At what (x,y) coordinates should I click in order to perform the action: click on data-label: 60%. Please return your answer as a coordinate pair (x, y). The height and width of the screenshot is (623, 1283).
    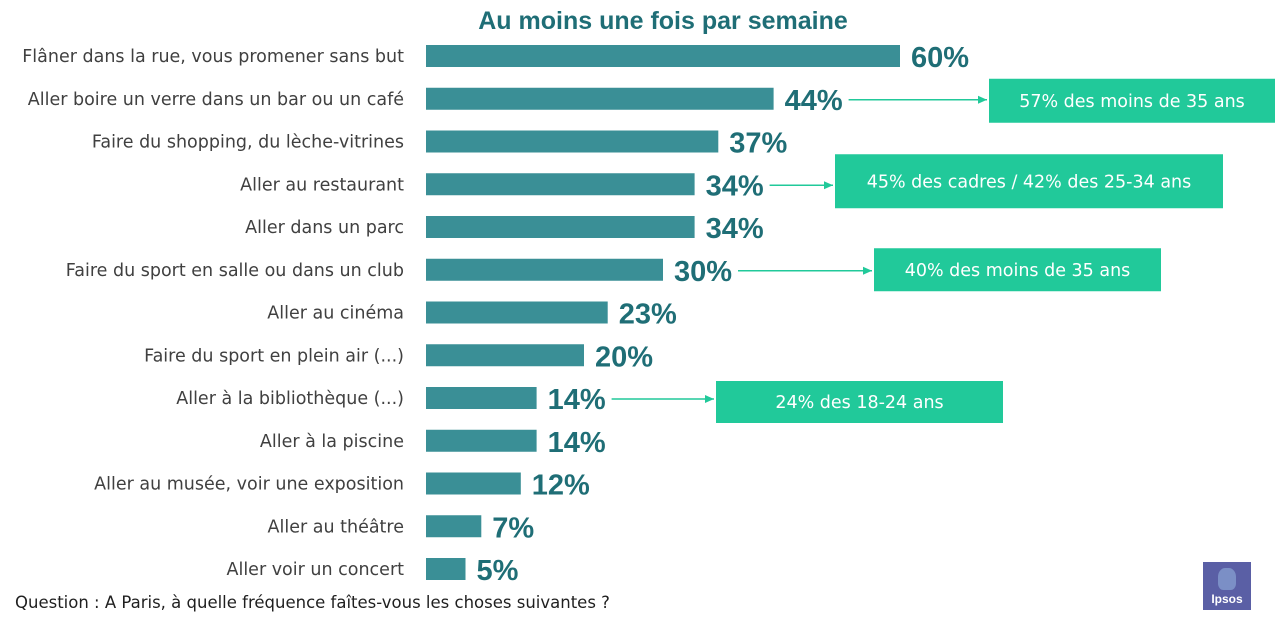
    Looking at the image, I should click on (940, 58).